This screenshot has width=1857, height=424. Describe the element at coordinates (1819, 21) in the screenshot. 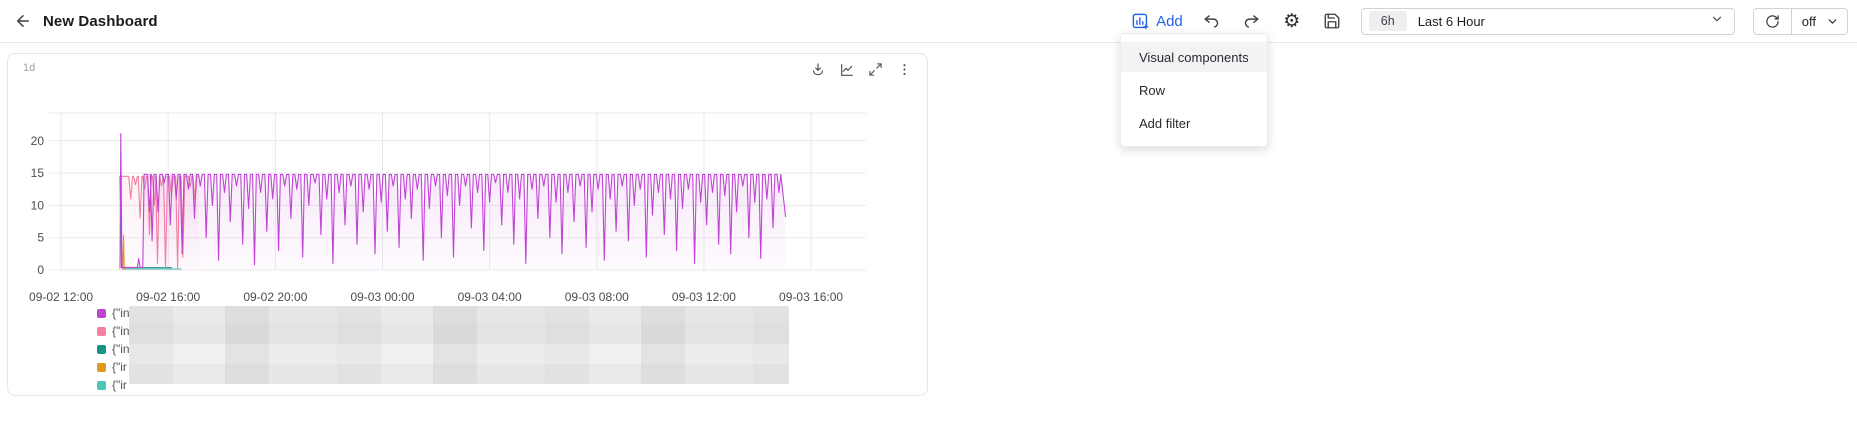

I see `refresh-interval-select: off` at that location.